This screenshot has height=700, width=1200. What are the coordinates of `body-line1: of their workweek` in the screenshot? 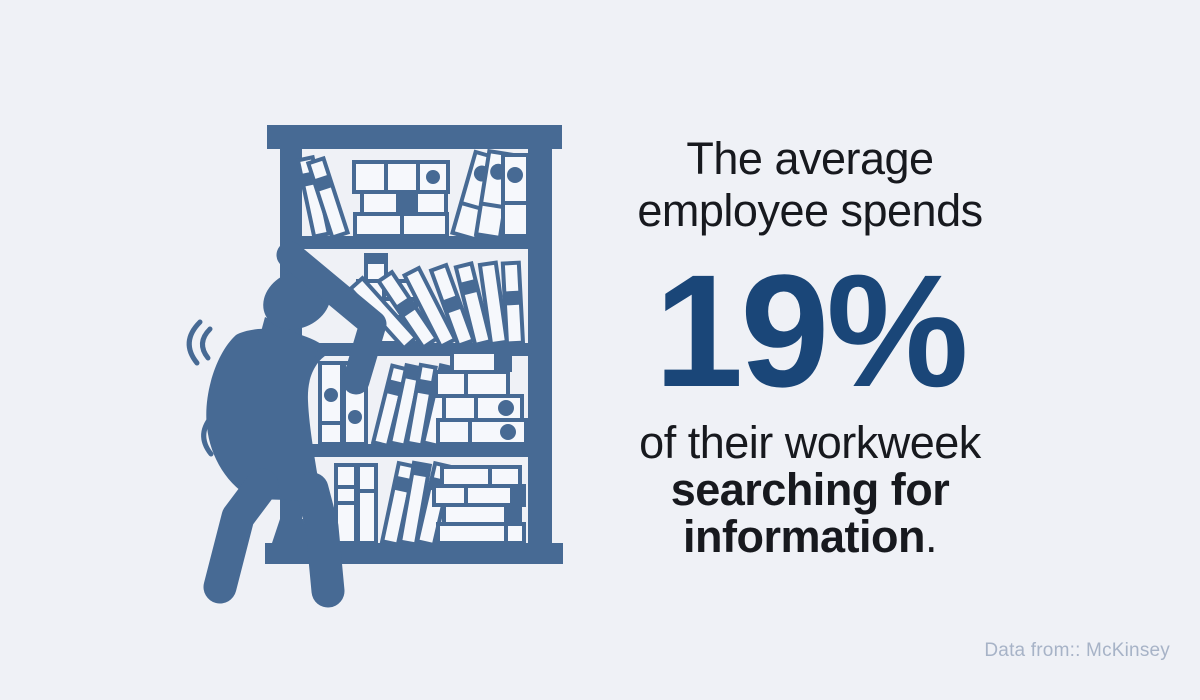 It's located at (810, 442).